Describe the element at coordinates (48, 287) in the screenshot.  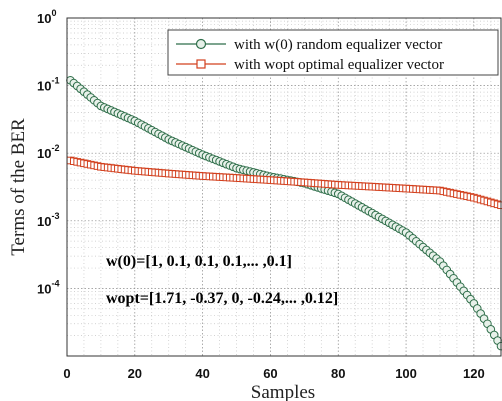
I see `y-tick-label: 10⁻⁴` at that location.